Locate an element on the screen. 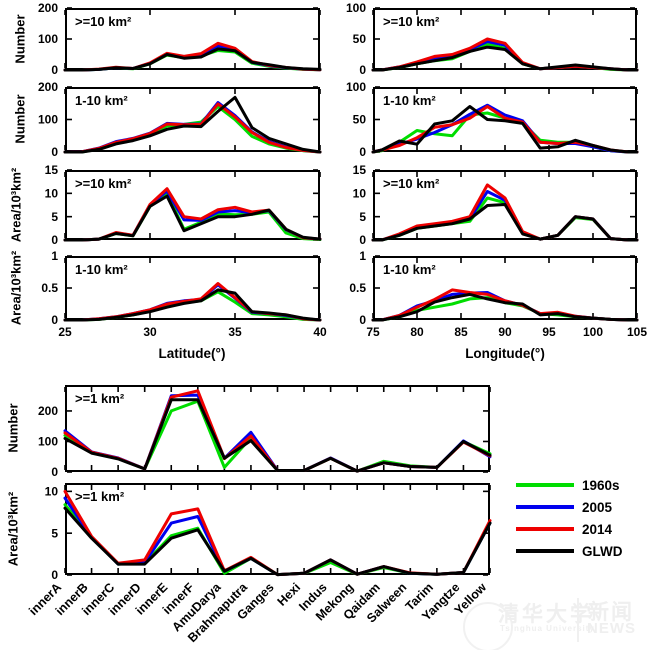 Image resolution: width=650 pixels, height=650 pixels. legend-line-1960s is located at coordinates (545, 485).